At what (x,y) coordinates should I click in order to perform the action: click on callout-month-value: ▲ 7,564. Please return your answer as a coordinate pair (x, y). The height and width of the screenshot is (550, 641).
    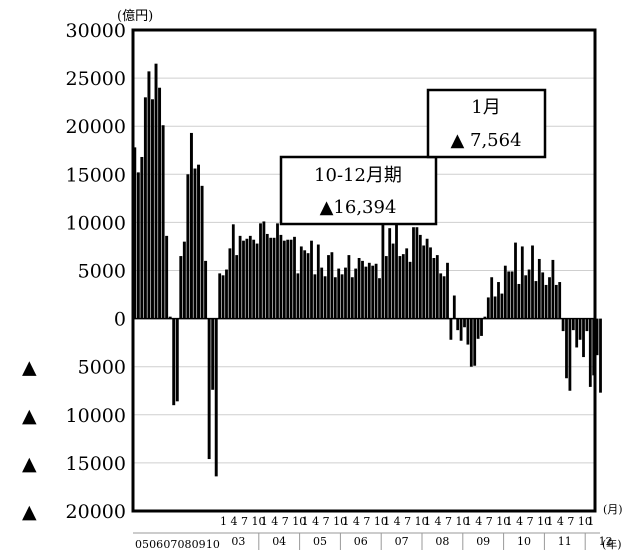
    Looking at the image, I should click on (485, 140).